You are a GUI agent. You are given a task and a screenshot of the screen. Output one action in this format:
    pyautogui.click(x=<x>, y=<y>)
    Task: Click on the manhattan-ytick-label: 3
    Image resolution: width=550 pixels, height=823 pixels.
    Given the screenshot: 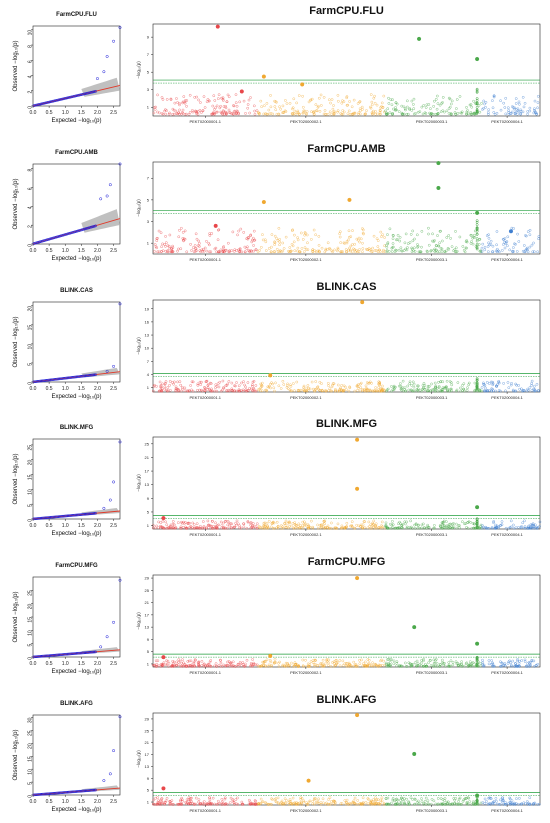 What is the action you would take?
    pyautogui.click(x=148, y=89)
    